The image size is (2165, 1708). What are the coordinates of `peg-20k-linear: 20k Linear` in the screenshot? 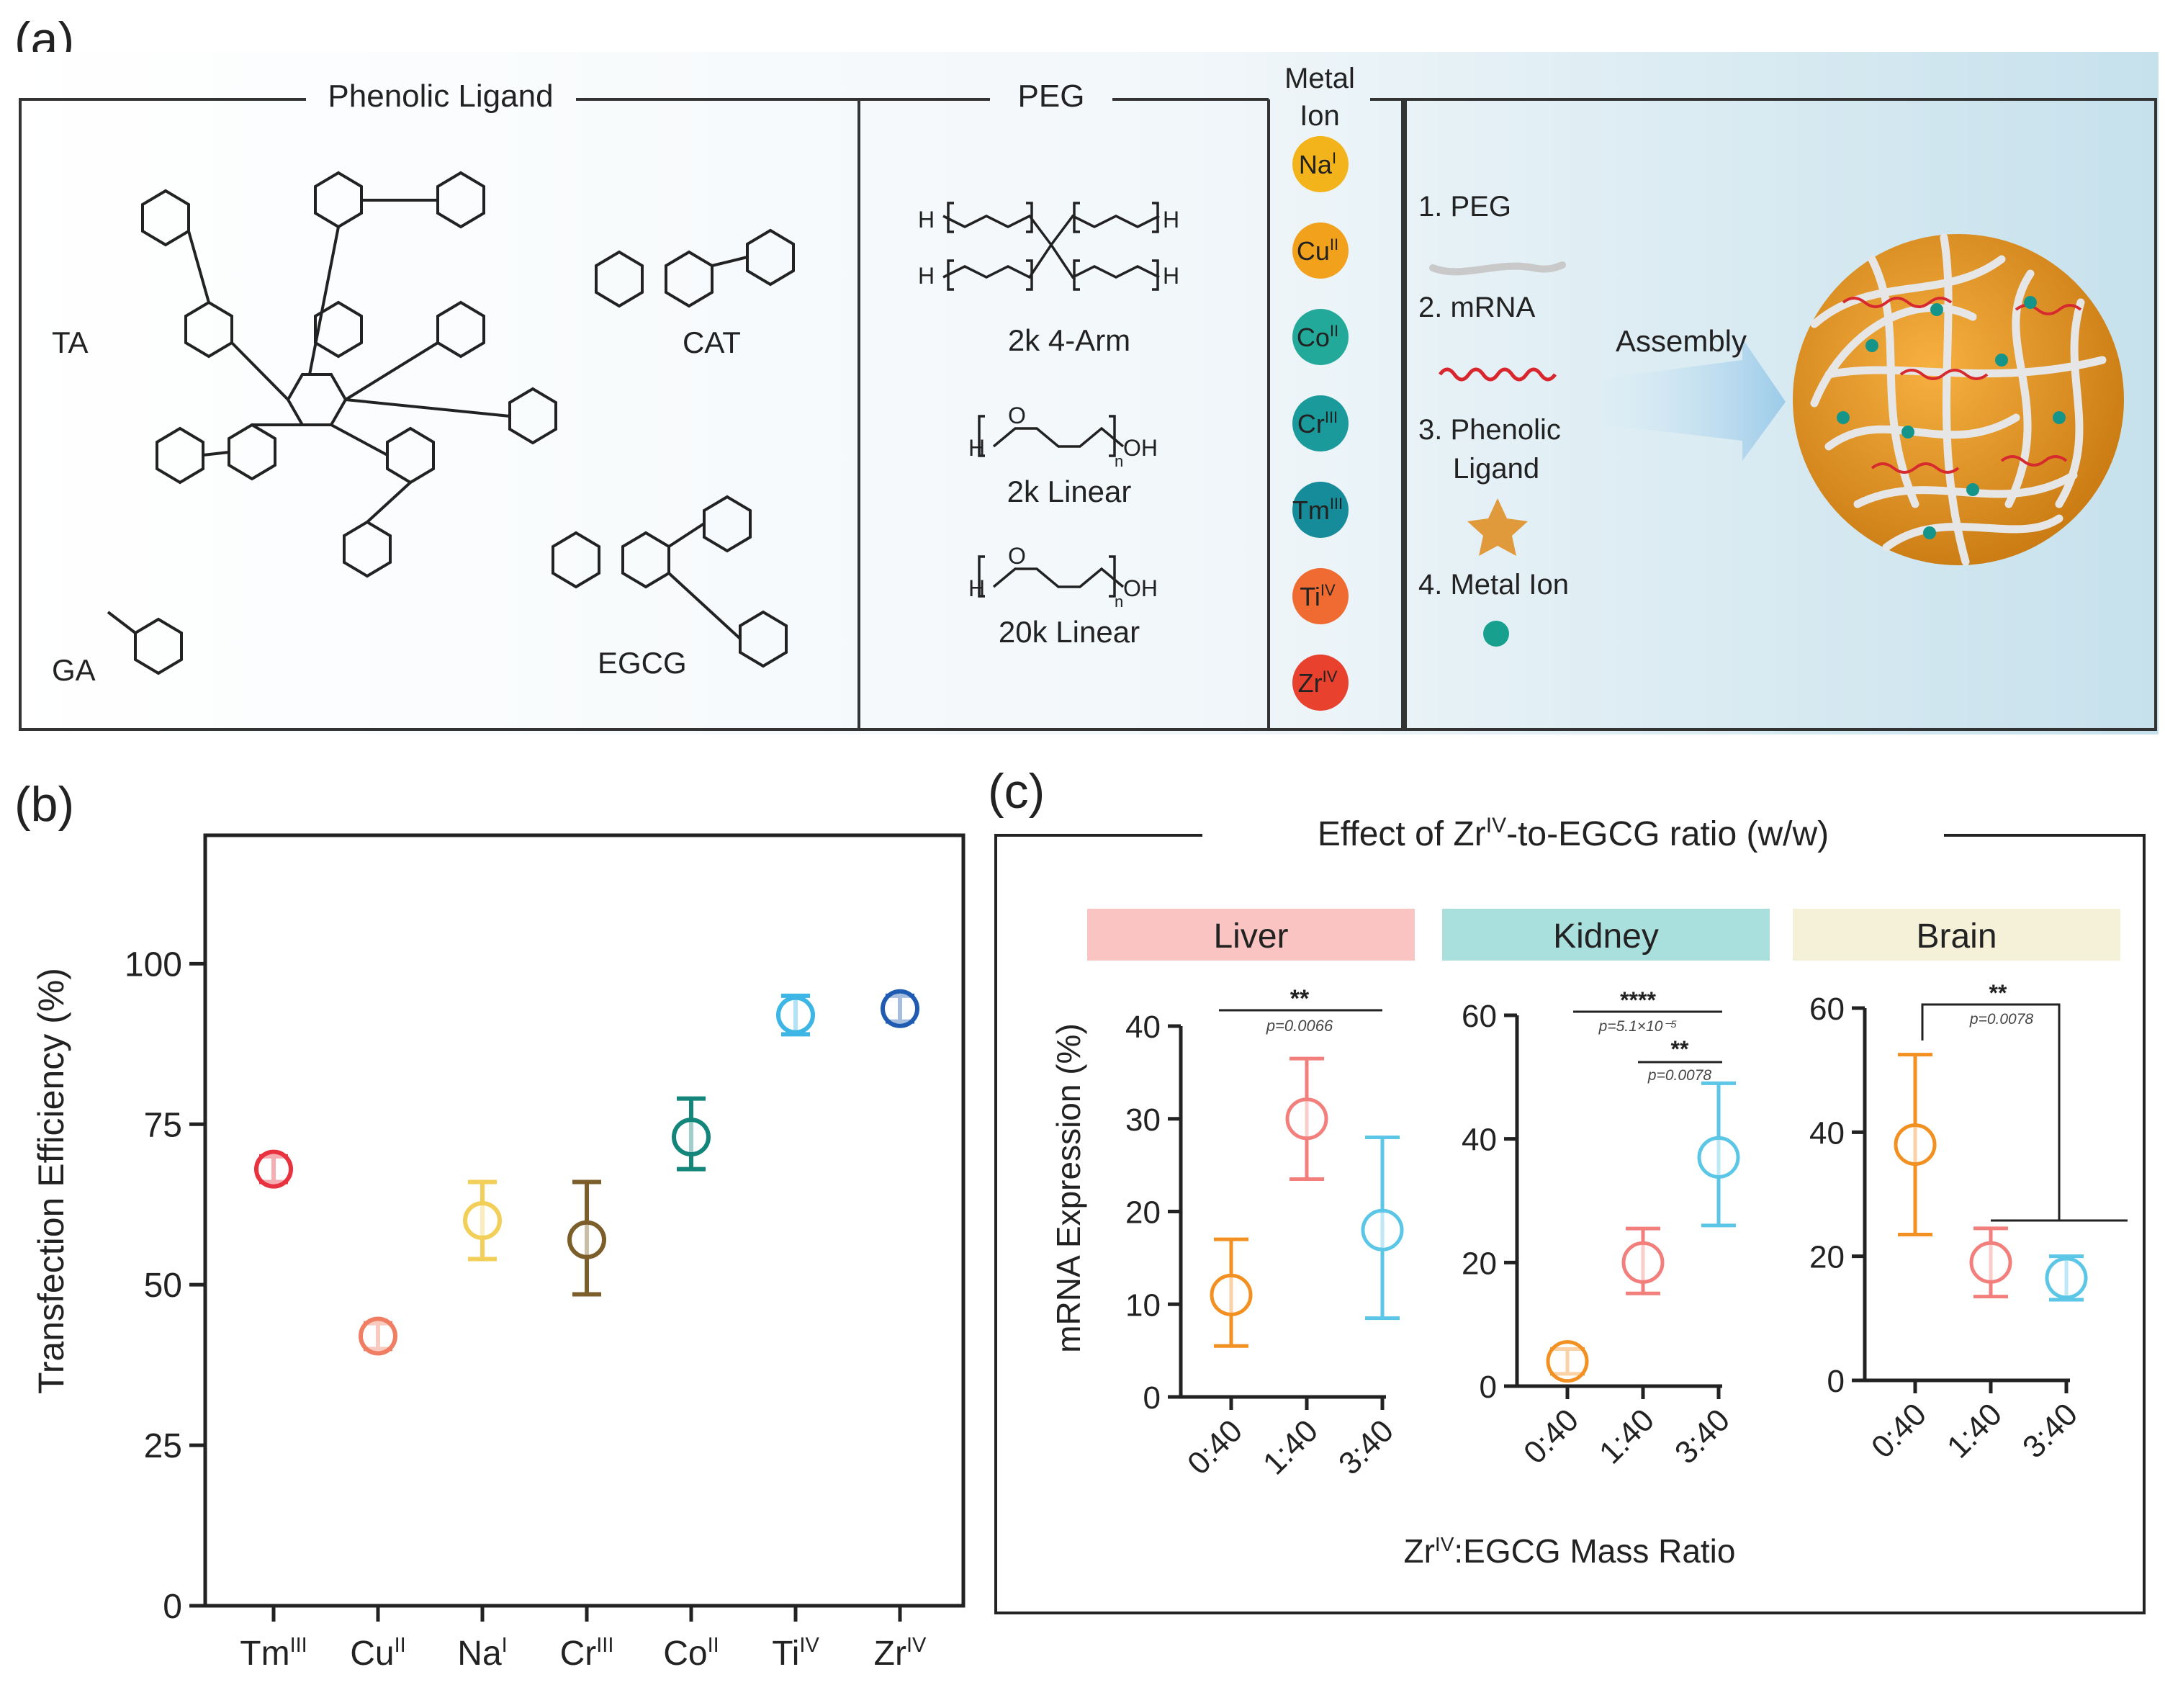 It's located at (1069, 632).